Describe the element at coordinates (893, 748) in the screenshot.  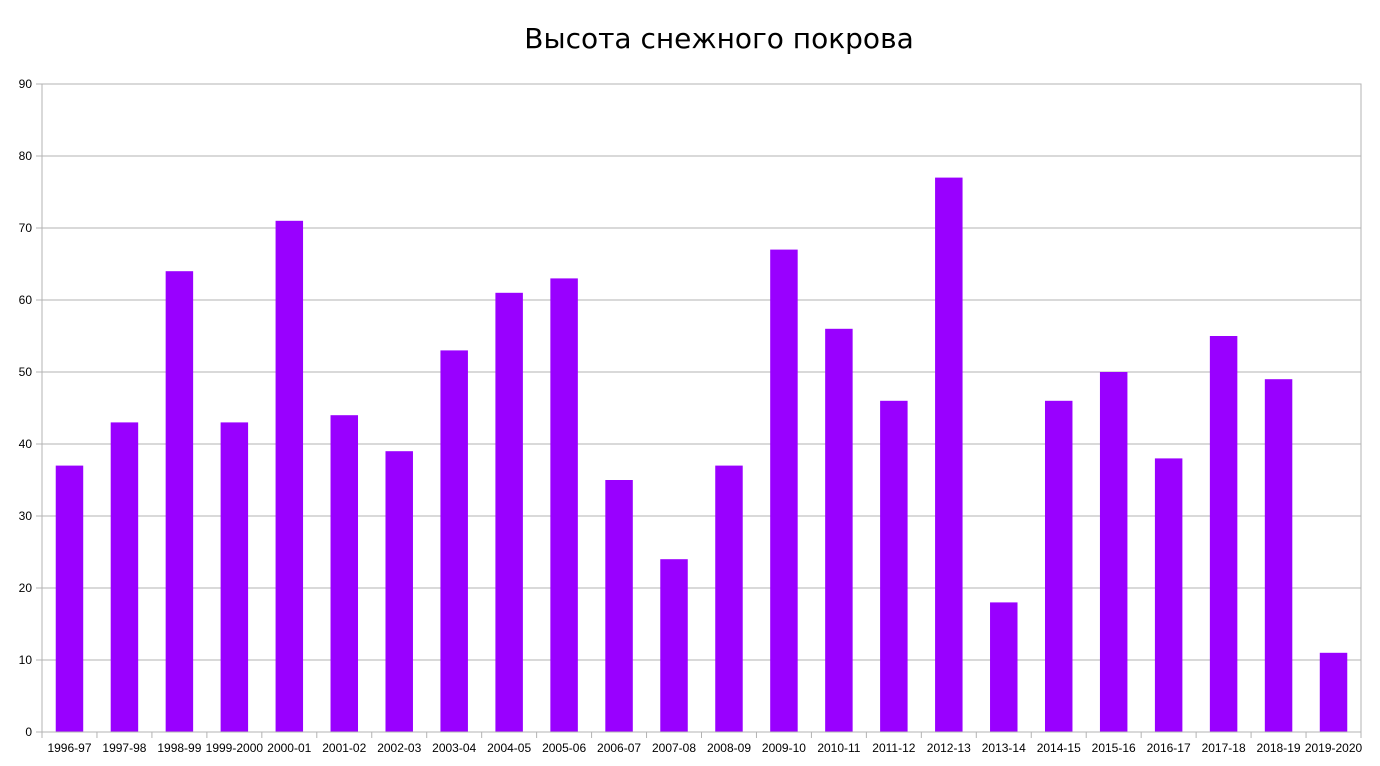
I see `x-tick-label: 2011-12` at that location.